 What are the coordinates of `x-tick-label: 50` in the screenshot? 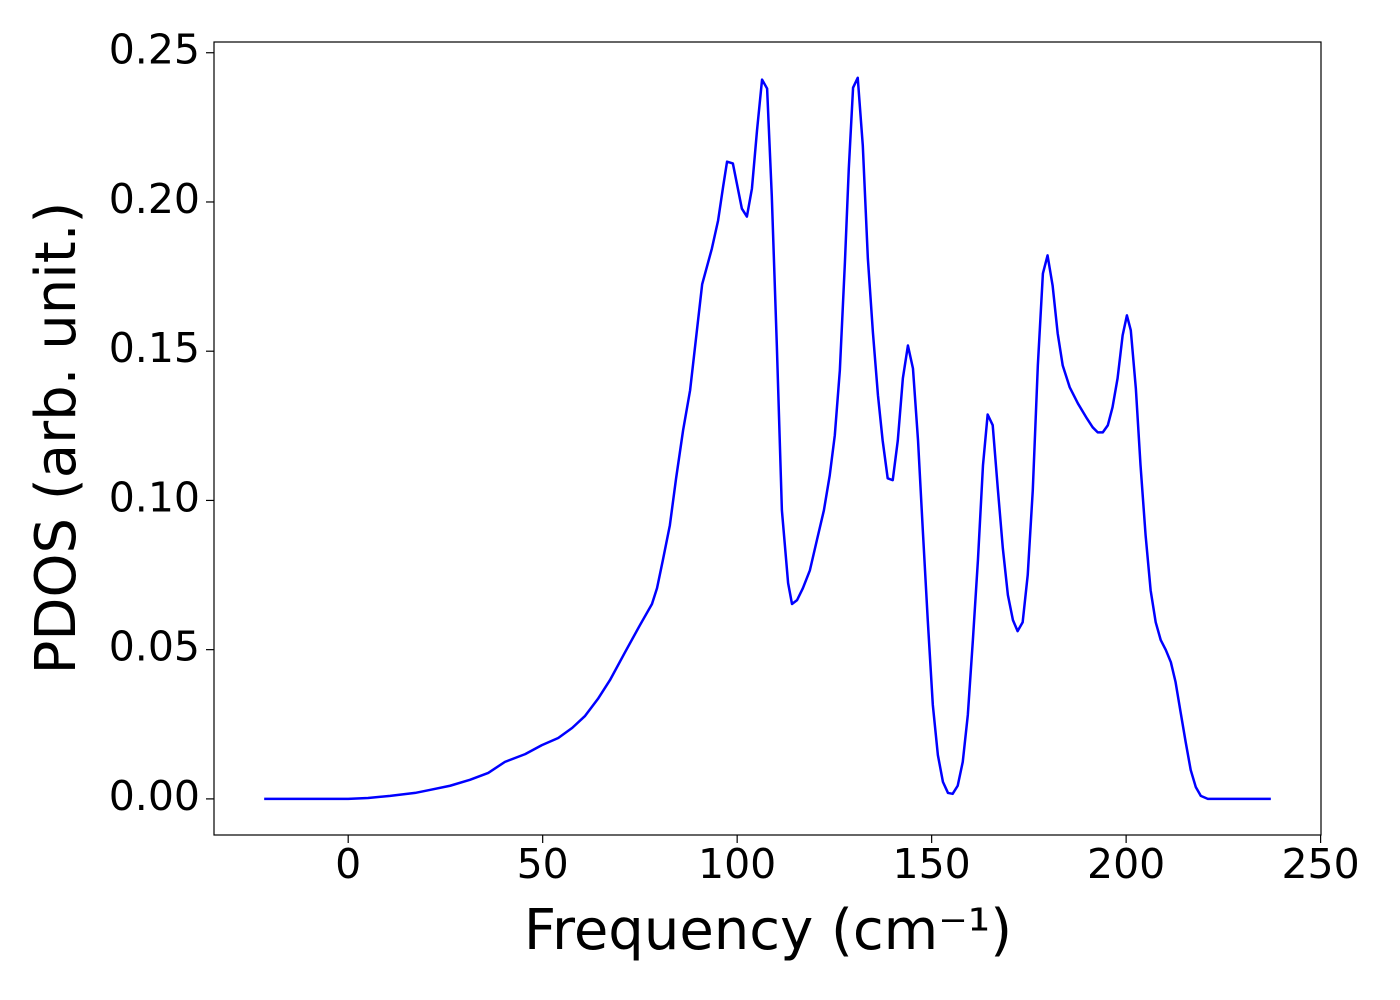 It's located at (543, 864).